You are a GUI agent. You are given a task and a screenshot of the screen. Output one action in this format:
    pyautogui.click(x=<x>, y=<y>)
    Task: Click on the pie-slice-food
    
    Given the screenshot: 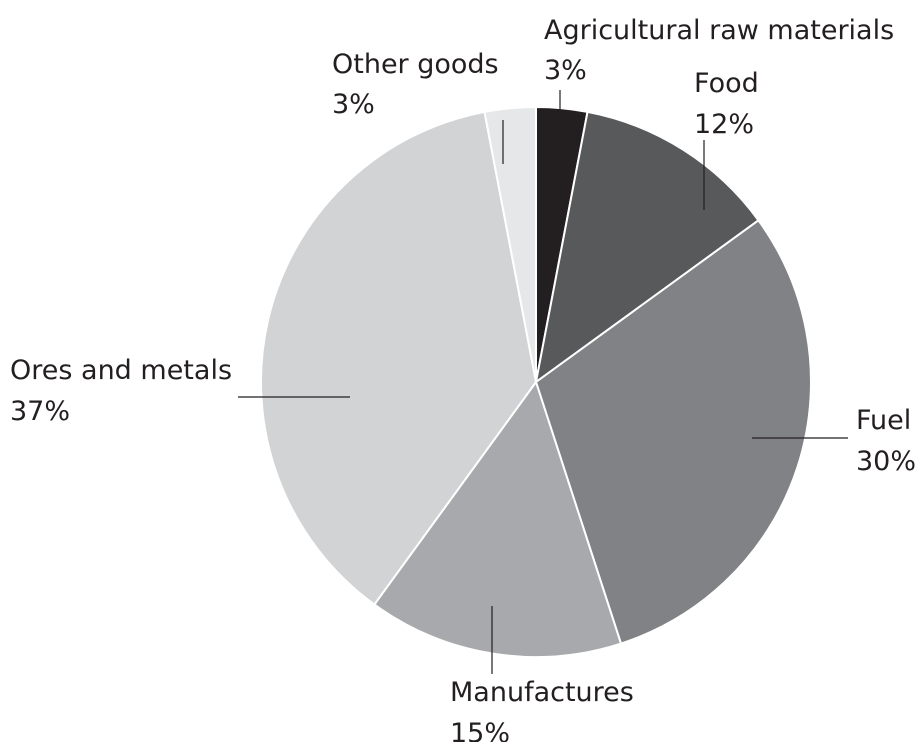 What is the action you would take?
    pyautogui.click(x=647, y=246)
    